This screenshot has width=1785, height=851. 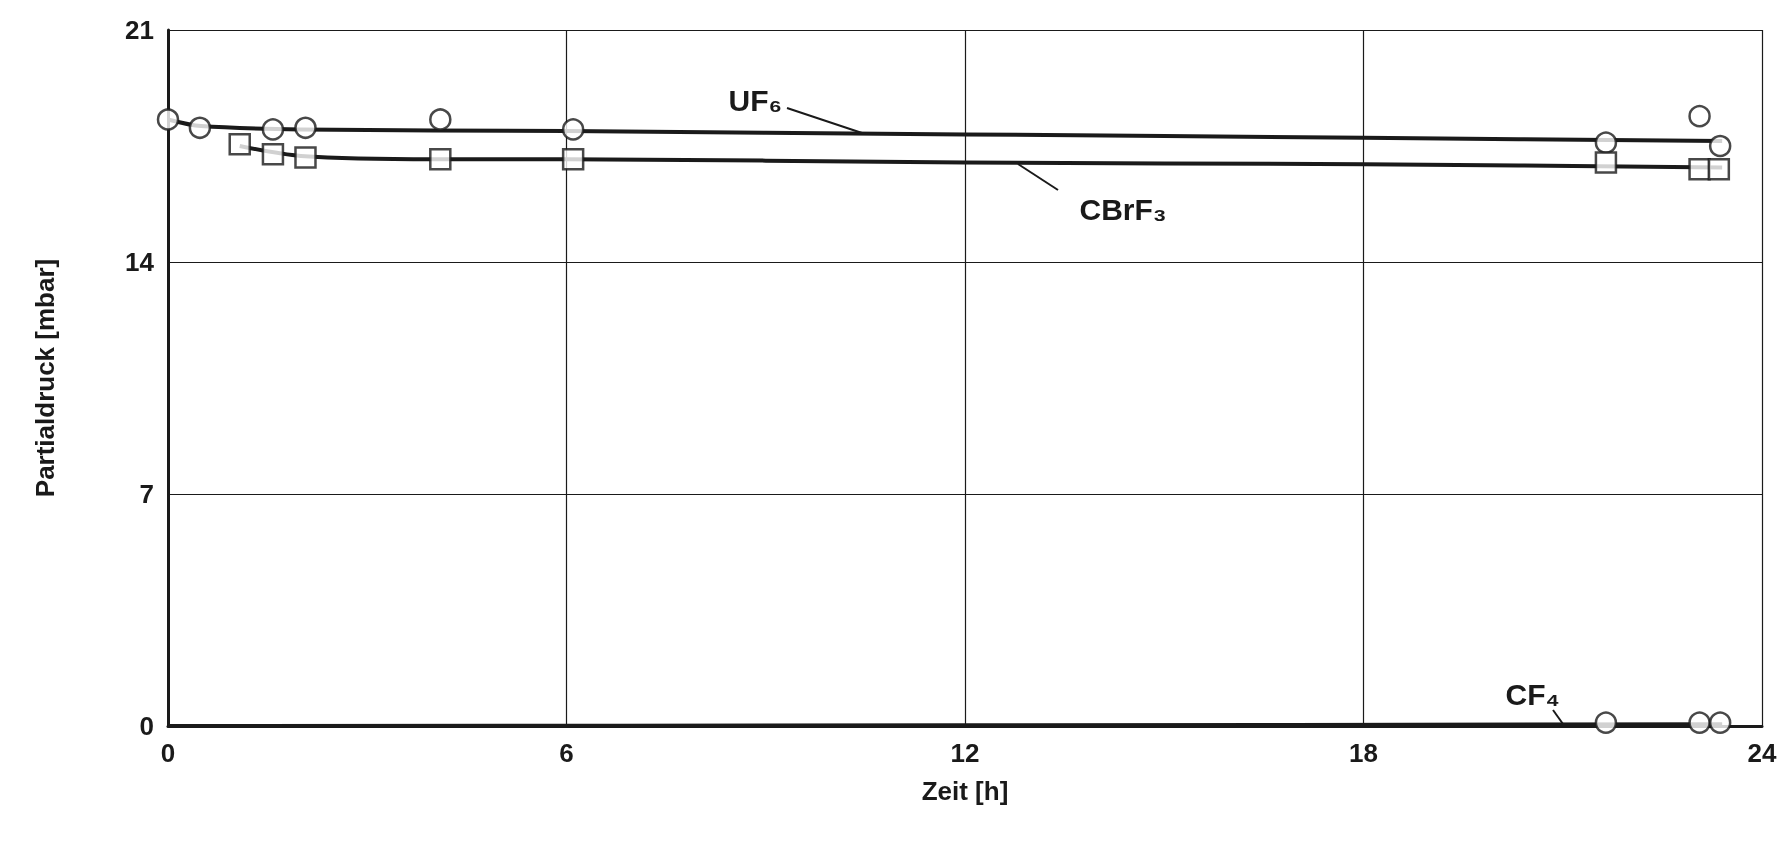 What do you see at coordinates (566, 753) in the screenshot?
I see `x-tick-label: 6` at bounding box center [566, 753].